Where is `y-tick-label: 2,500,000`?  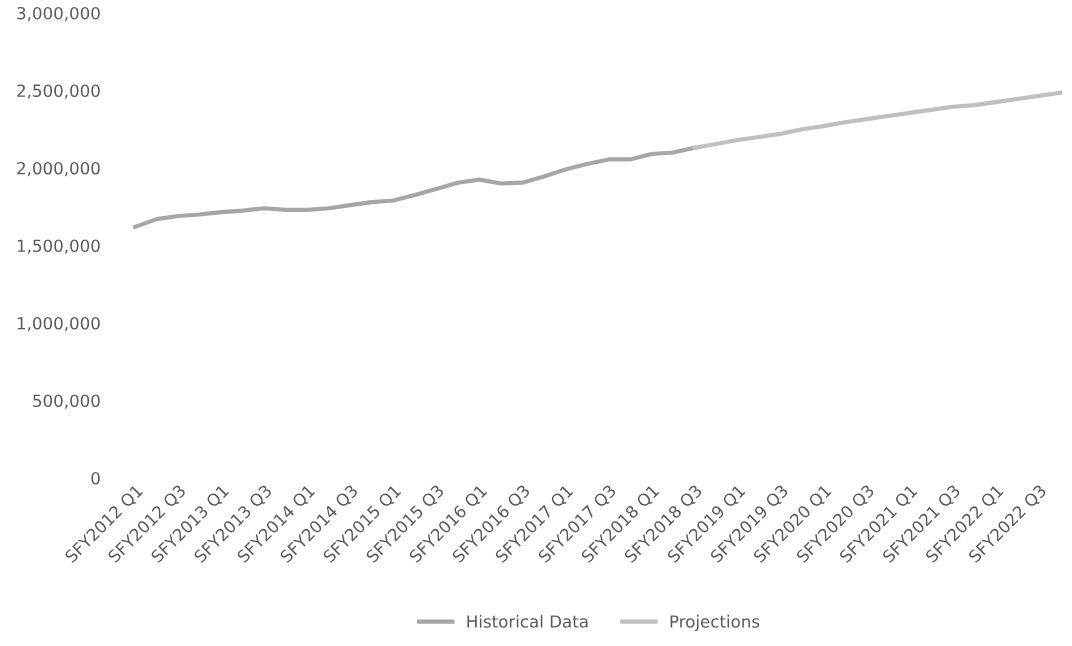
y-tick-label: 2,500,000 is located at coordinates (58, 91).